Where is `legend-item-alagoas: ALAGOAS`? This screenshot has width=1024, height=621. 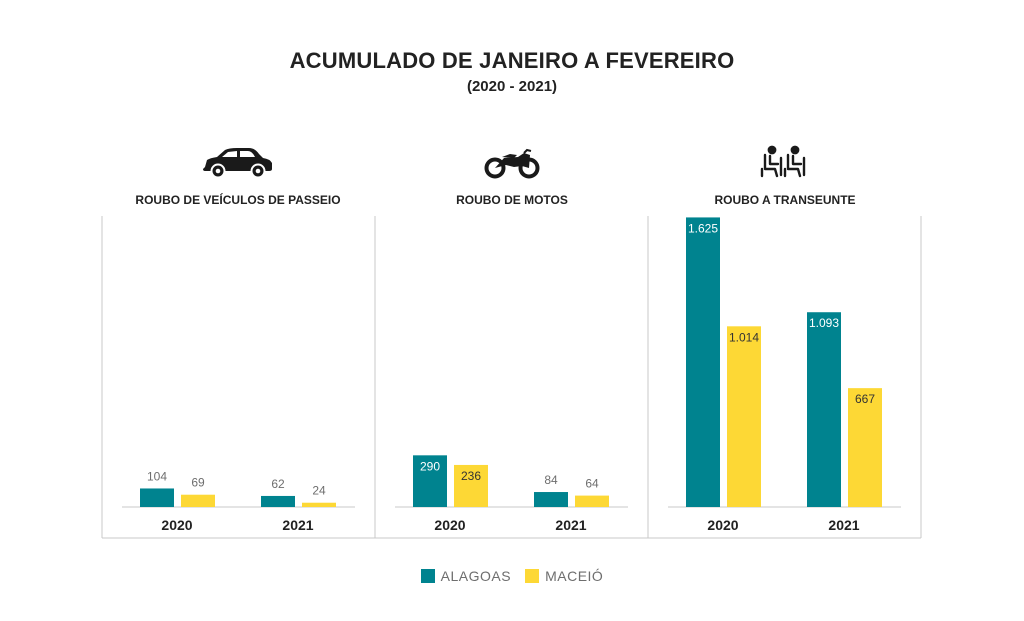 legend-item-alagoas: ALAGOAS is located at coordinates (466, 576).